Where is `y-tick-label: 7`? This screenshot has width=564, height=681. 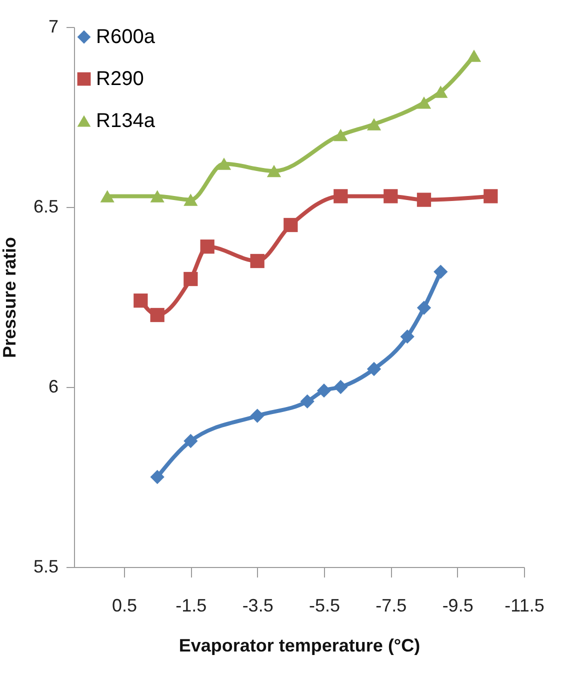
y-tick-label: 7 is located at coordinates (53, 26).